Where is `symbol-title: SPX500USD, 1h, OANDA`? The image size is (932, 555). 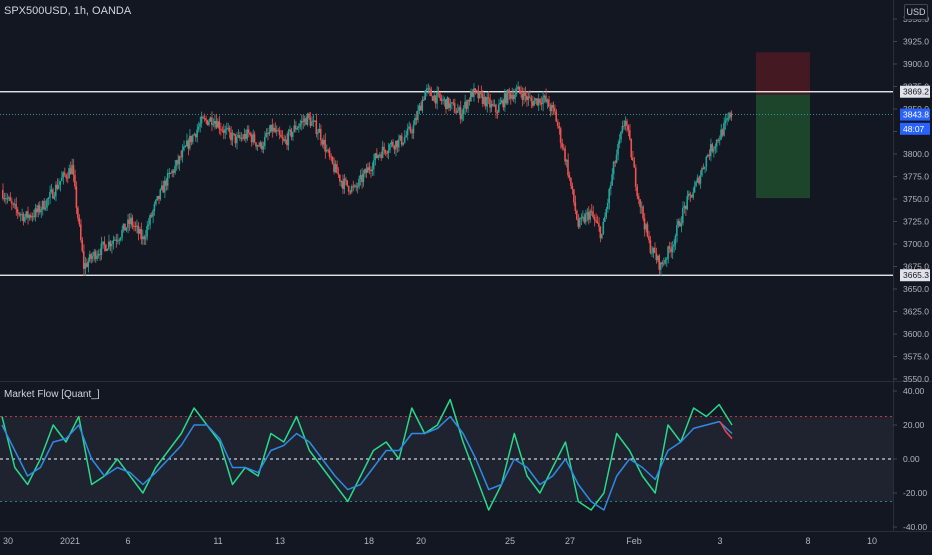
symbol-title: SPX500USD, 1h, OANDA is located at coordinates (68, 11).